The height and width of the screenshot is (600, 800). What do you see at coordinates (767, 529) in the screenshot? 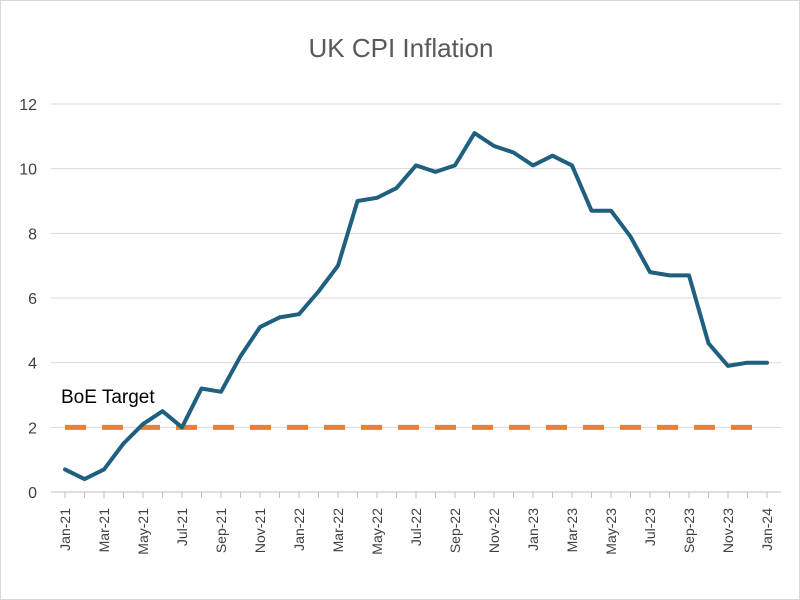
I see `x-tick-label: Jan-24` at bounding box center [767, 529].